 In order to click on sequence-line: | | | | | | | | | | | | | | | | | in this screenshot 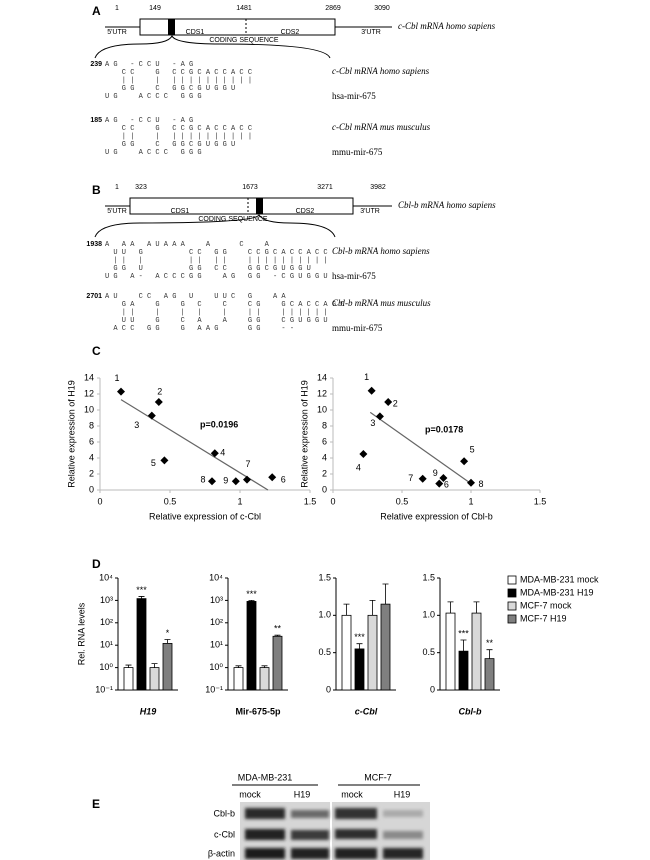, I will do `click(216, 261)`.